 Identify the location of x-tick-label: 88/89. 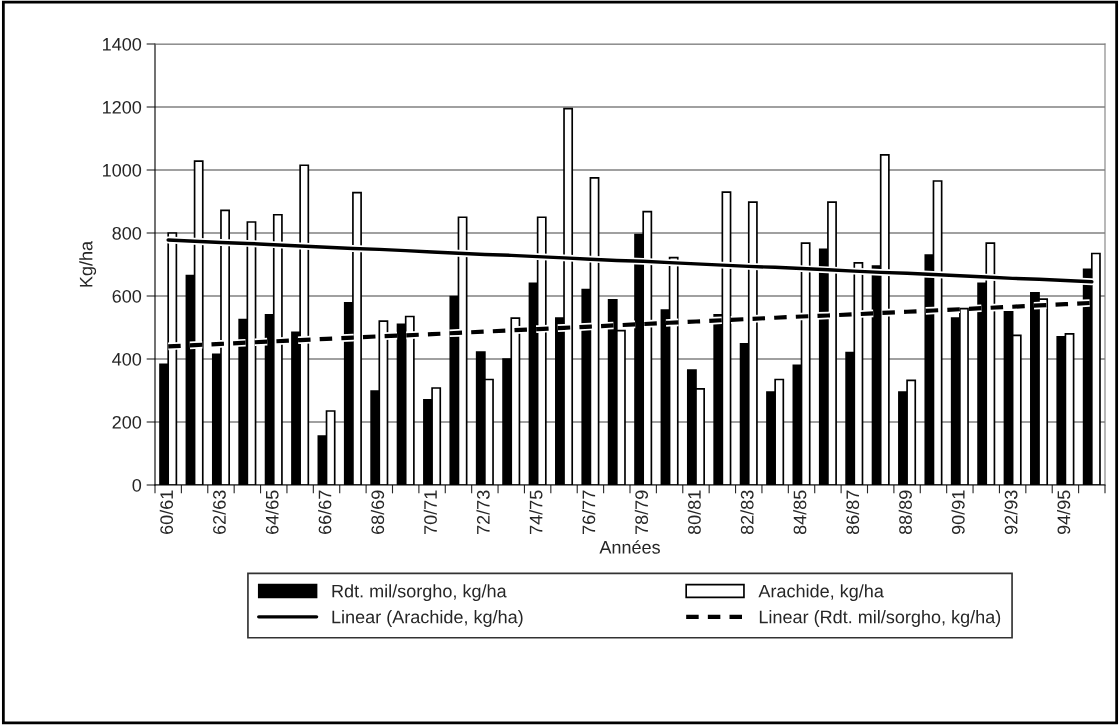
(905, 512).